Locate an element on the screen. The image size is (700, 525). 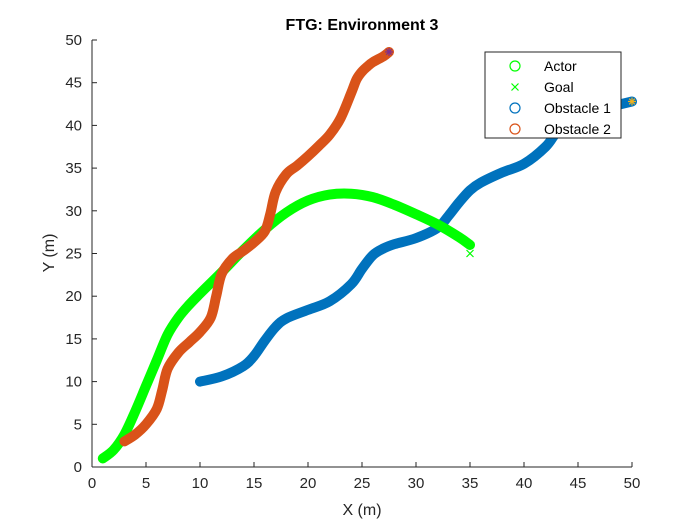
y-tick-label: 45 is located at coordinates (73, 83).